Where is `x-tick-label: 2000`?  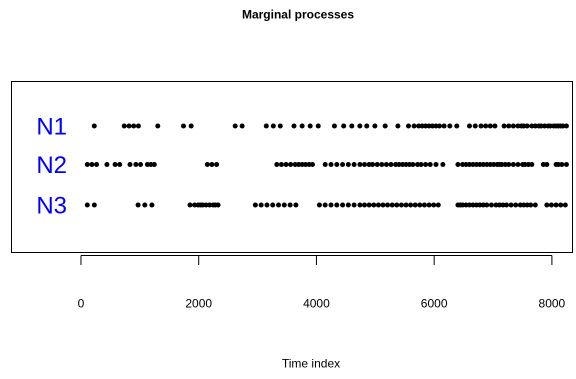
x-tick-label: 2000 is located at coordinates (198, 304).